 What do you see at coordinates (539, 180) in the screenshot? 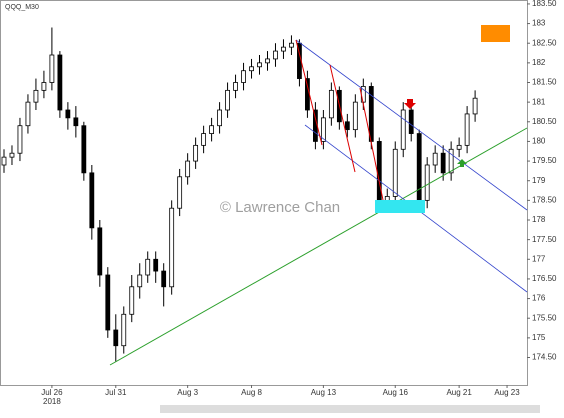
I see `y-tick-label: 179` at bounding box center [539, 180].